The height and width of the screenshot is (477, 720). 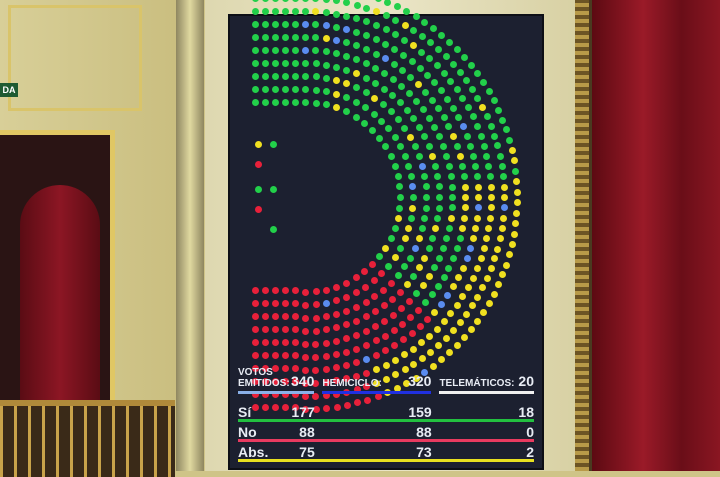 I want to click on balcony-railing, so click(x=87, y=438).